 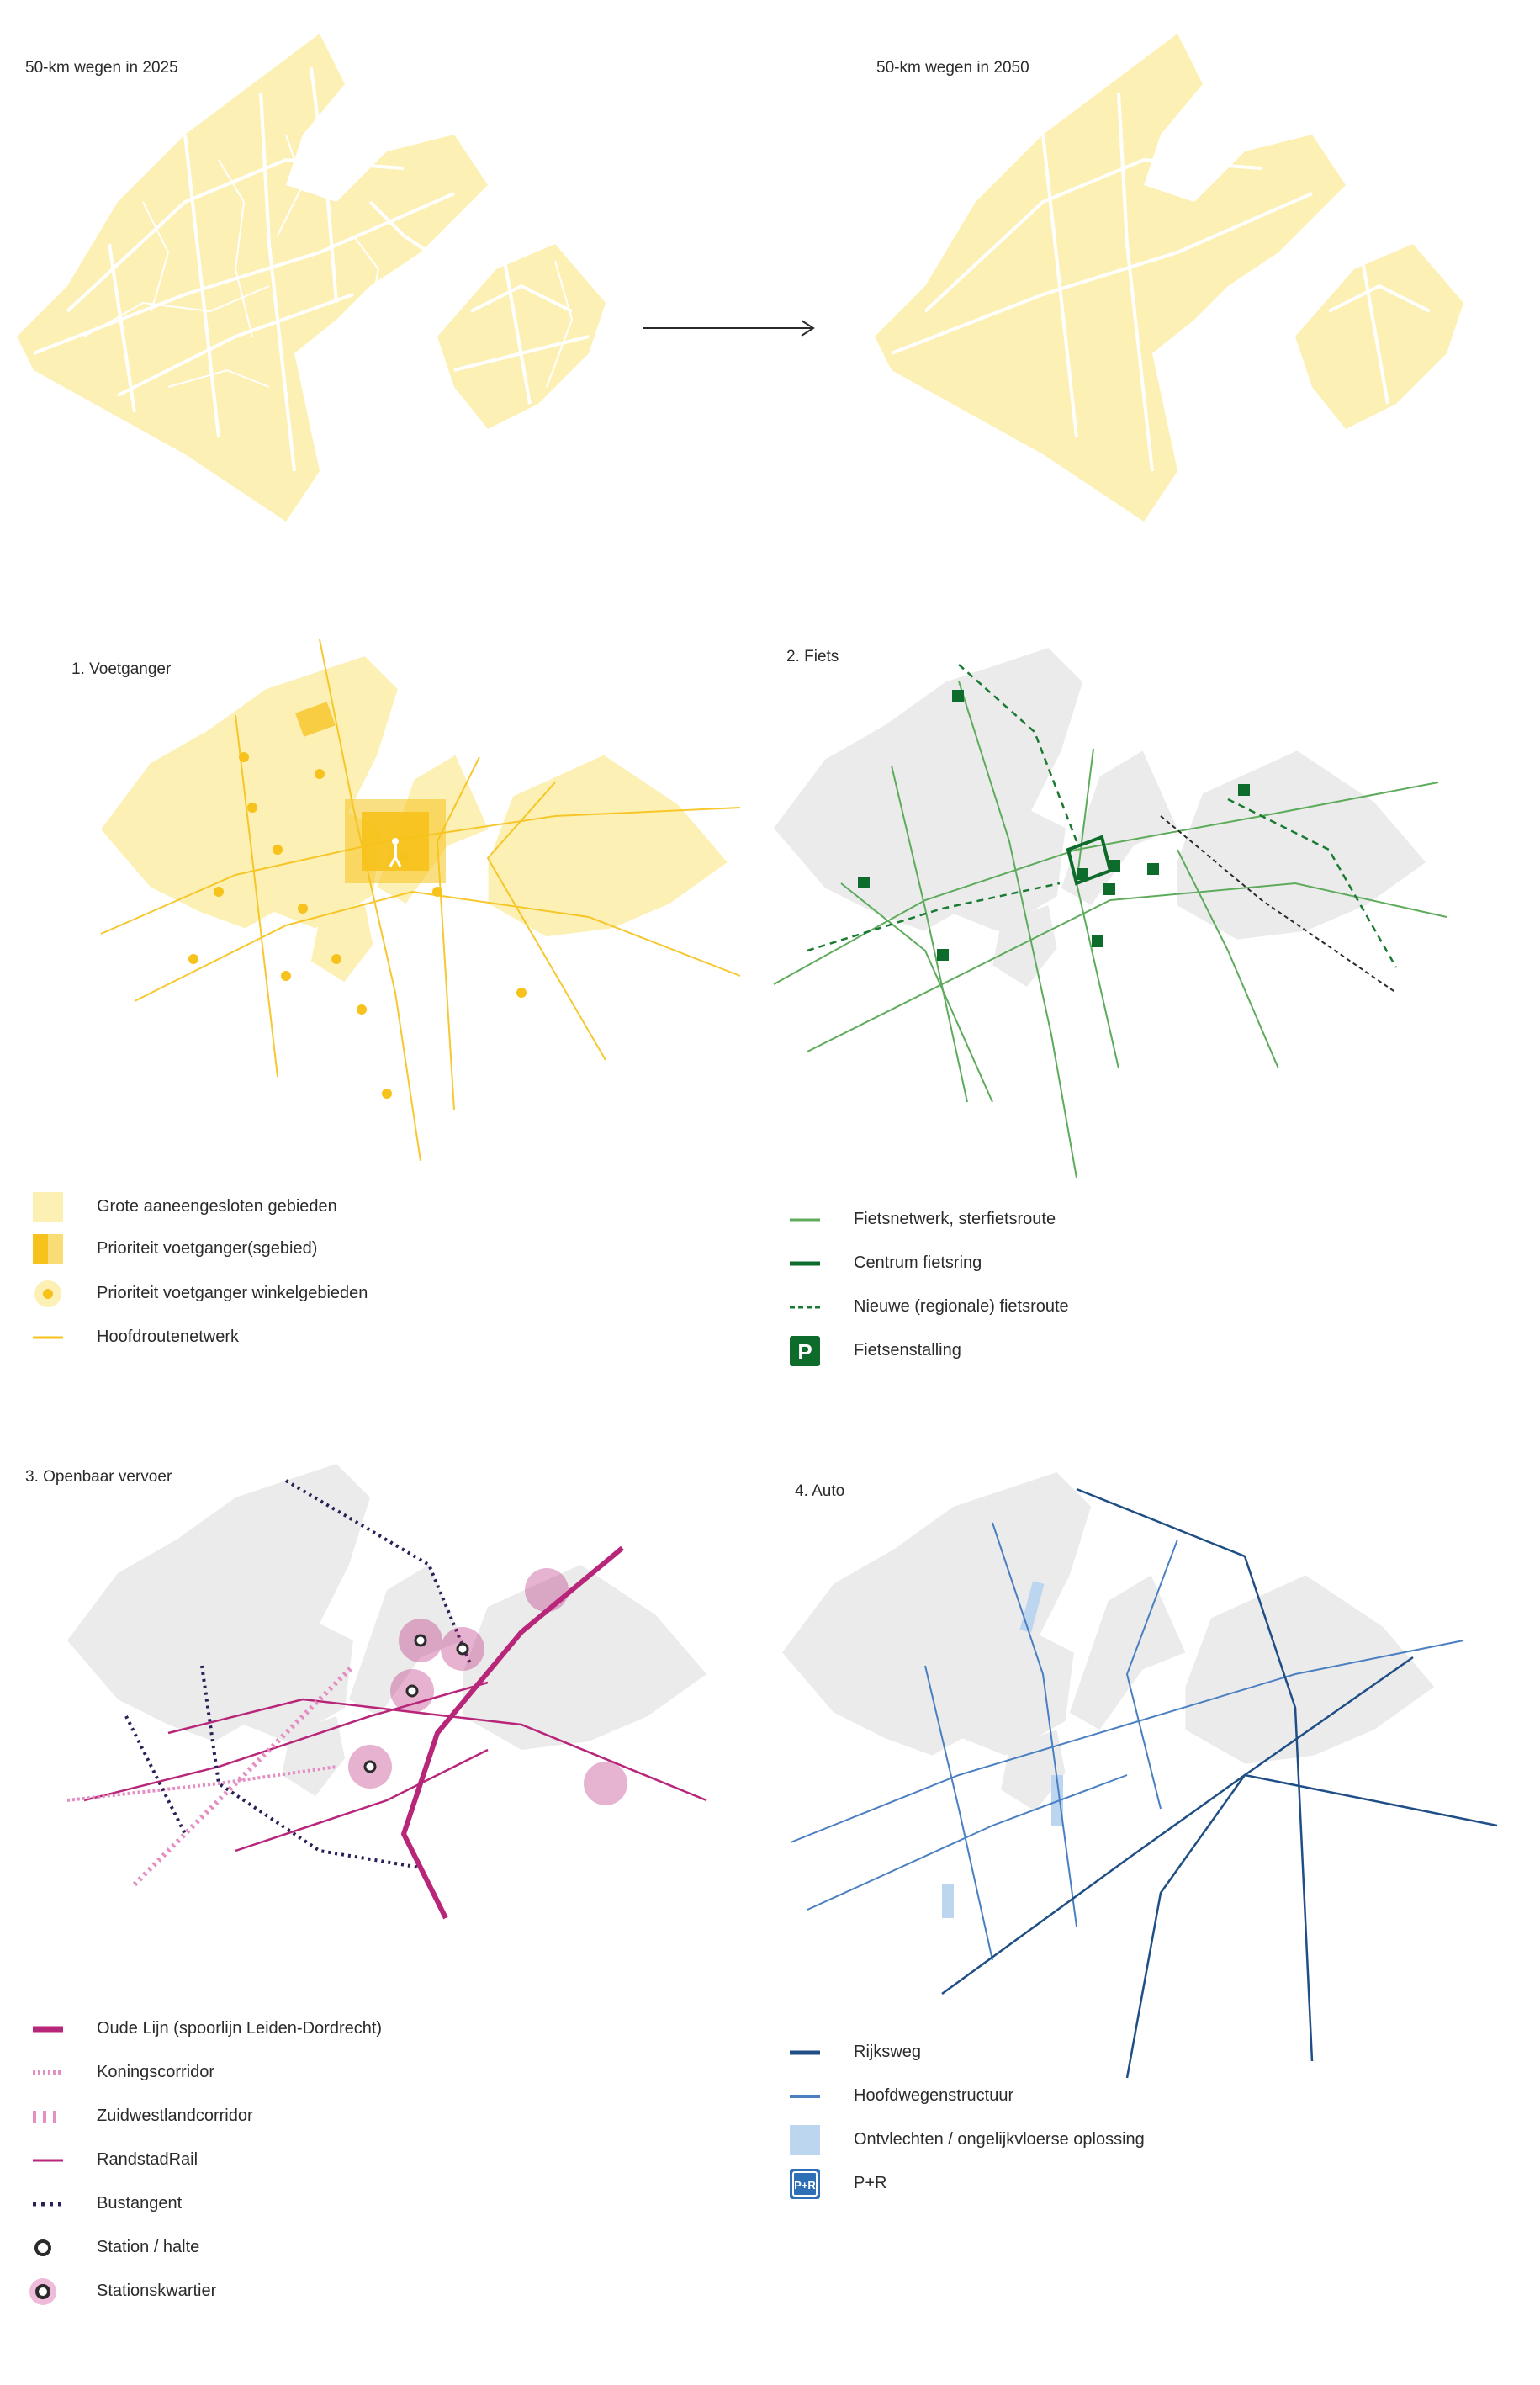 What do you see at coordinates (729, 328) in the screenshot?
I see `transition-arrow` at bounding box center [729, 328].